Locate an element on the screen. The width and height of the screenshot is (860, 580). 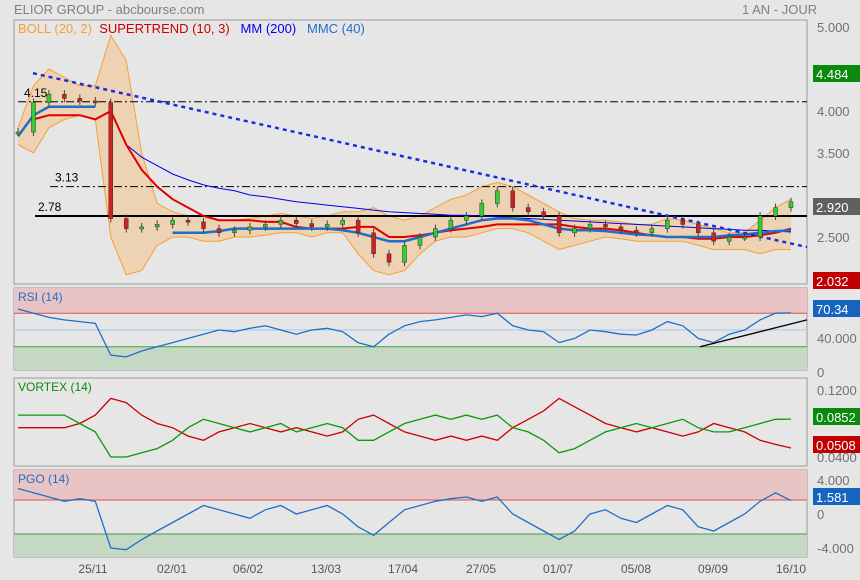
y-tick-label: 40.000 is located at coordinates (837, 338).